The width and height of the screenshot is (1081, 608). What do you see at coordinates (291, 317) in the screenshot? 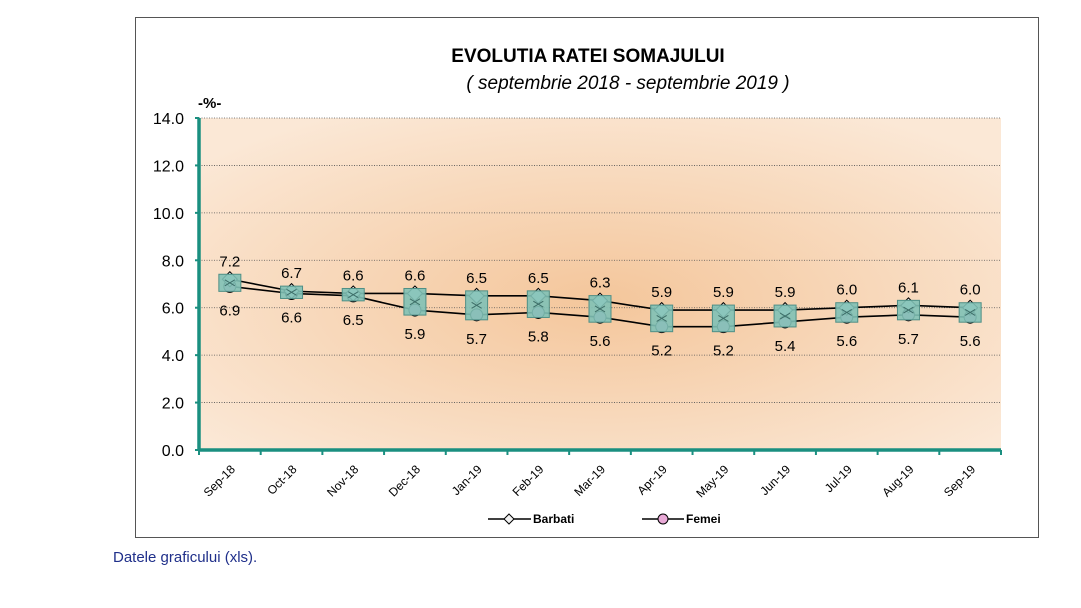
I see `femei-data-label: 6.6` at bounding box center [291, 317].